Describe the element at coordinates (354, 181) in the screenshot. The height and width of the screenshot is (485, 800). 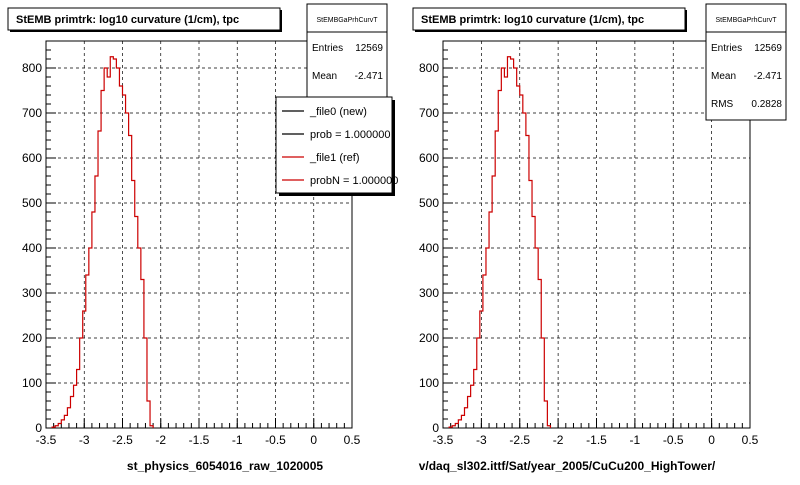
I see `legend-entry: probN = 1.000000` at that location.